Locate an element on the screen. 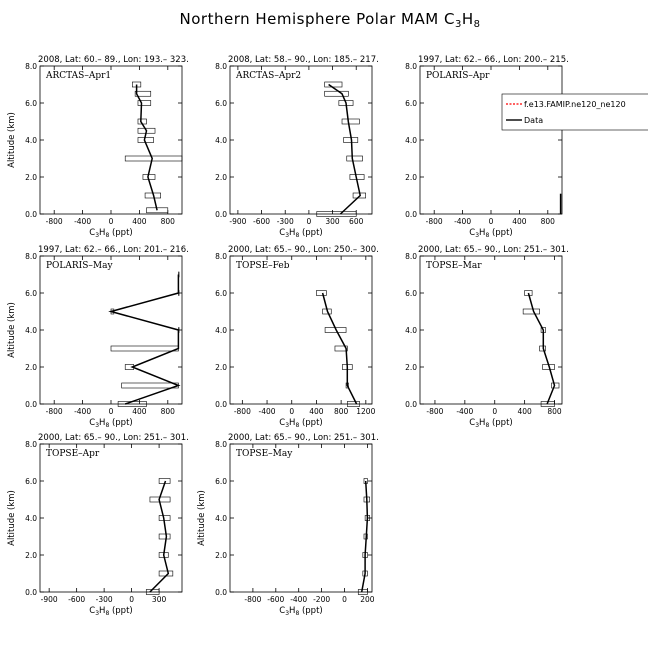 The height and width of the screenshot is (648, 648). campaign-label: TOPSE–Feb is located at coordinates (263, 266).